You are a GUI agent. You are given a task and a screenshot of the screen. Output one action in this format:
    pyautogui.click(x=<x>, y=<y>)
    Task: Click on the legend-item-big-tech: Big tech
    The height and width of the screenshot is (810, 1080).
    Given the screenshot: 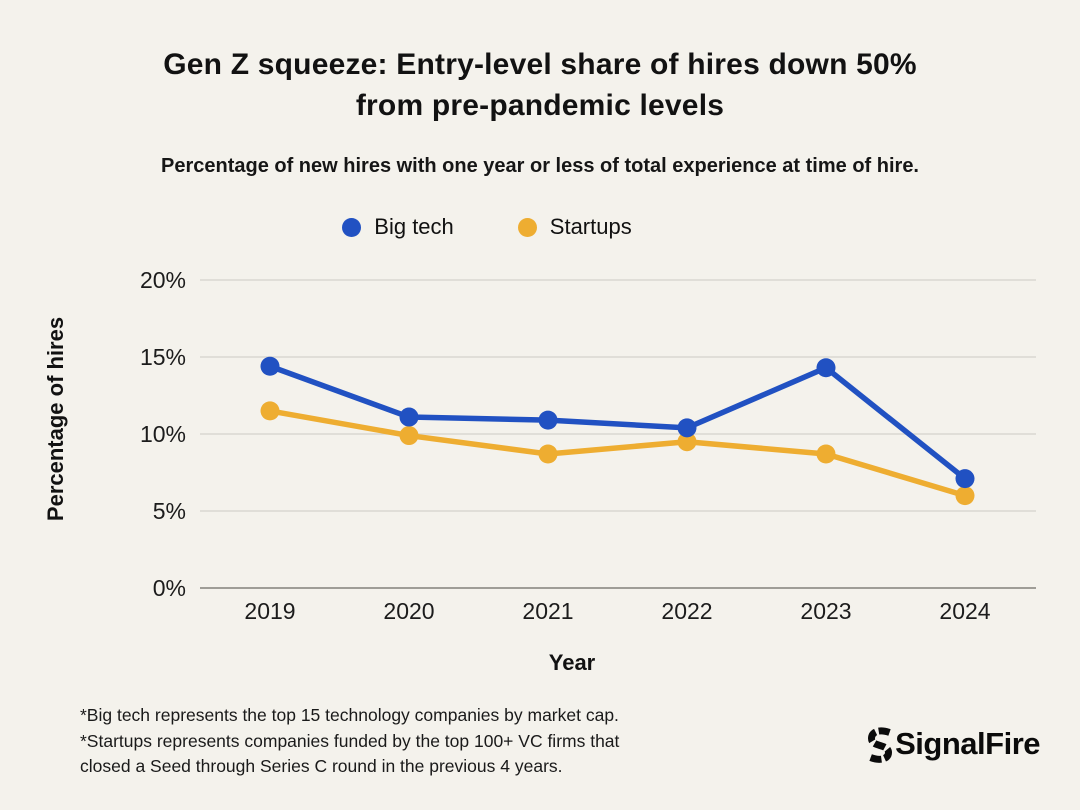 What is the action you would take?
    pyautogui.click(x=398, y=227)
    